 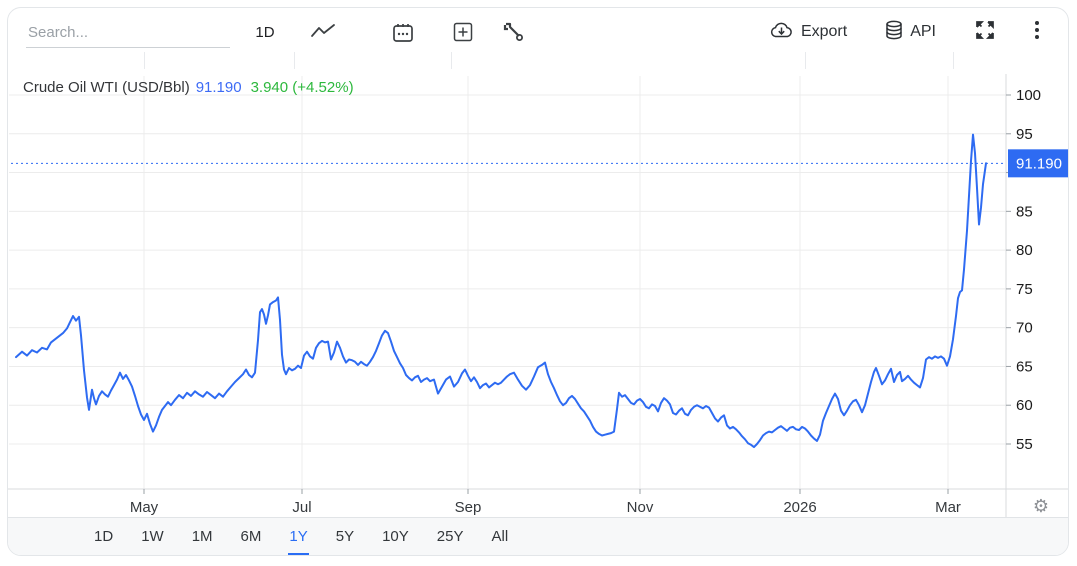 I want to click on range-button-all: All, so click(x=500, y=536).